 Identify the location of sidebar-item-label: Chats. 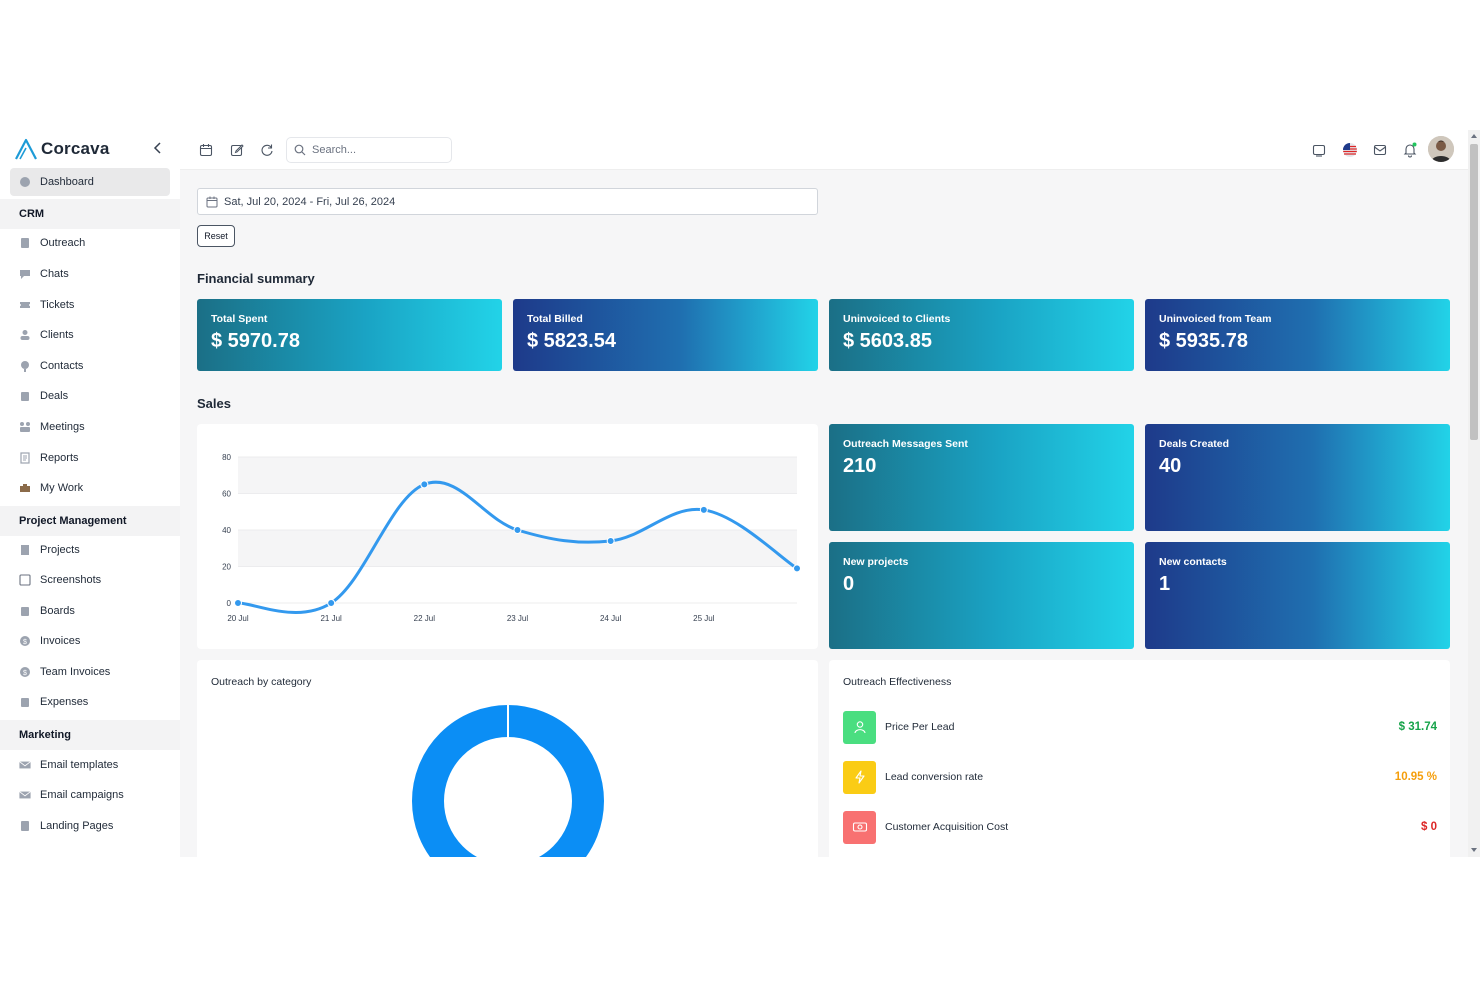
(54, 274).